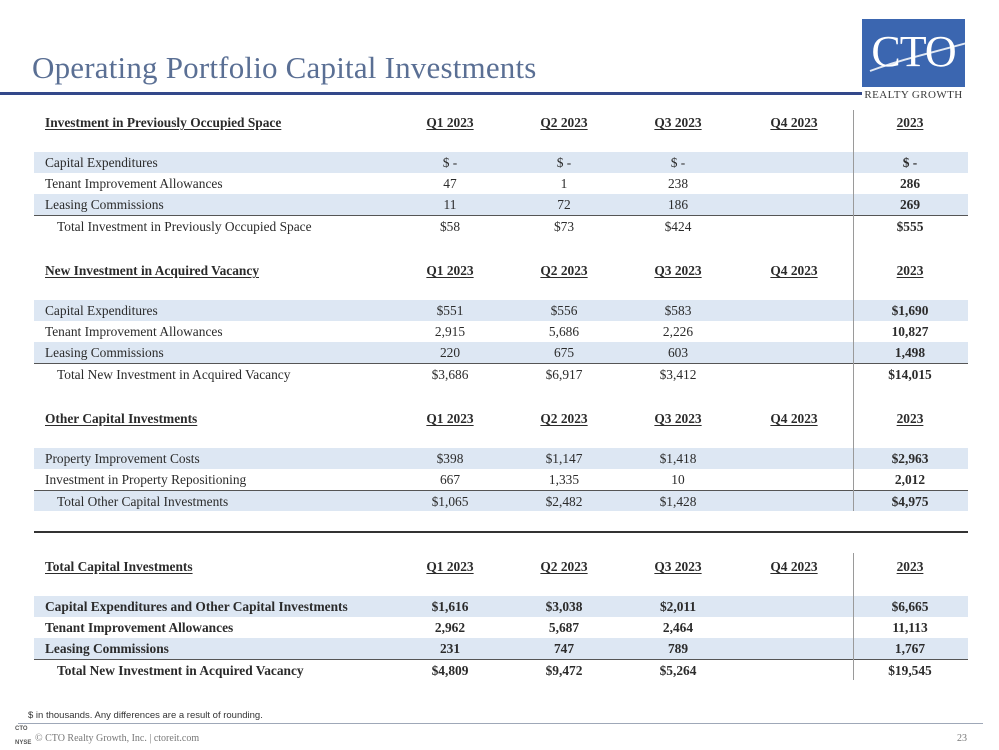 The width and height of the screenshot is (999, 750). Describe the element at coordinates (913, 95) in the screenshot. I see `logo-subtitle: REALTY GROWTH` at that location.